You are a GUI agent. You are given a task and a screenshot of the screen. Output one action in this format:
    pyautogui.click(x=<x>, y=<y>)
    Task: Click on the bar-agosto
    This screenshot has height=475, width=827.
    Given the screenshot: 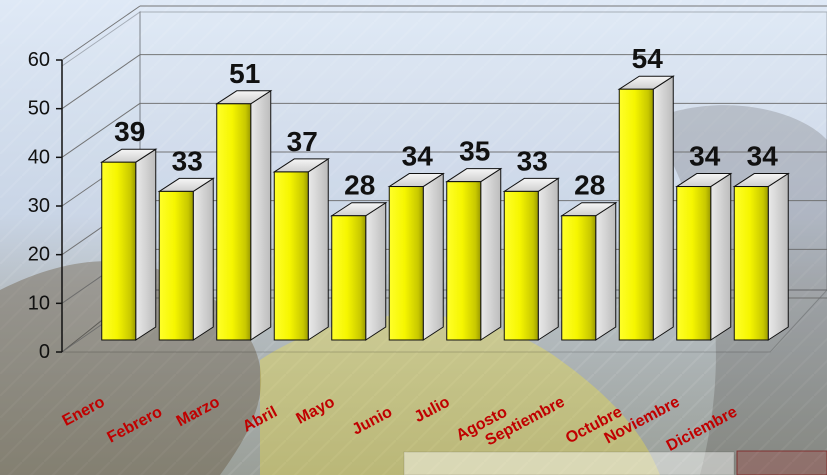 What is the action you would take?
    pyautogui.click(x=531, y=259)
    